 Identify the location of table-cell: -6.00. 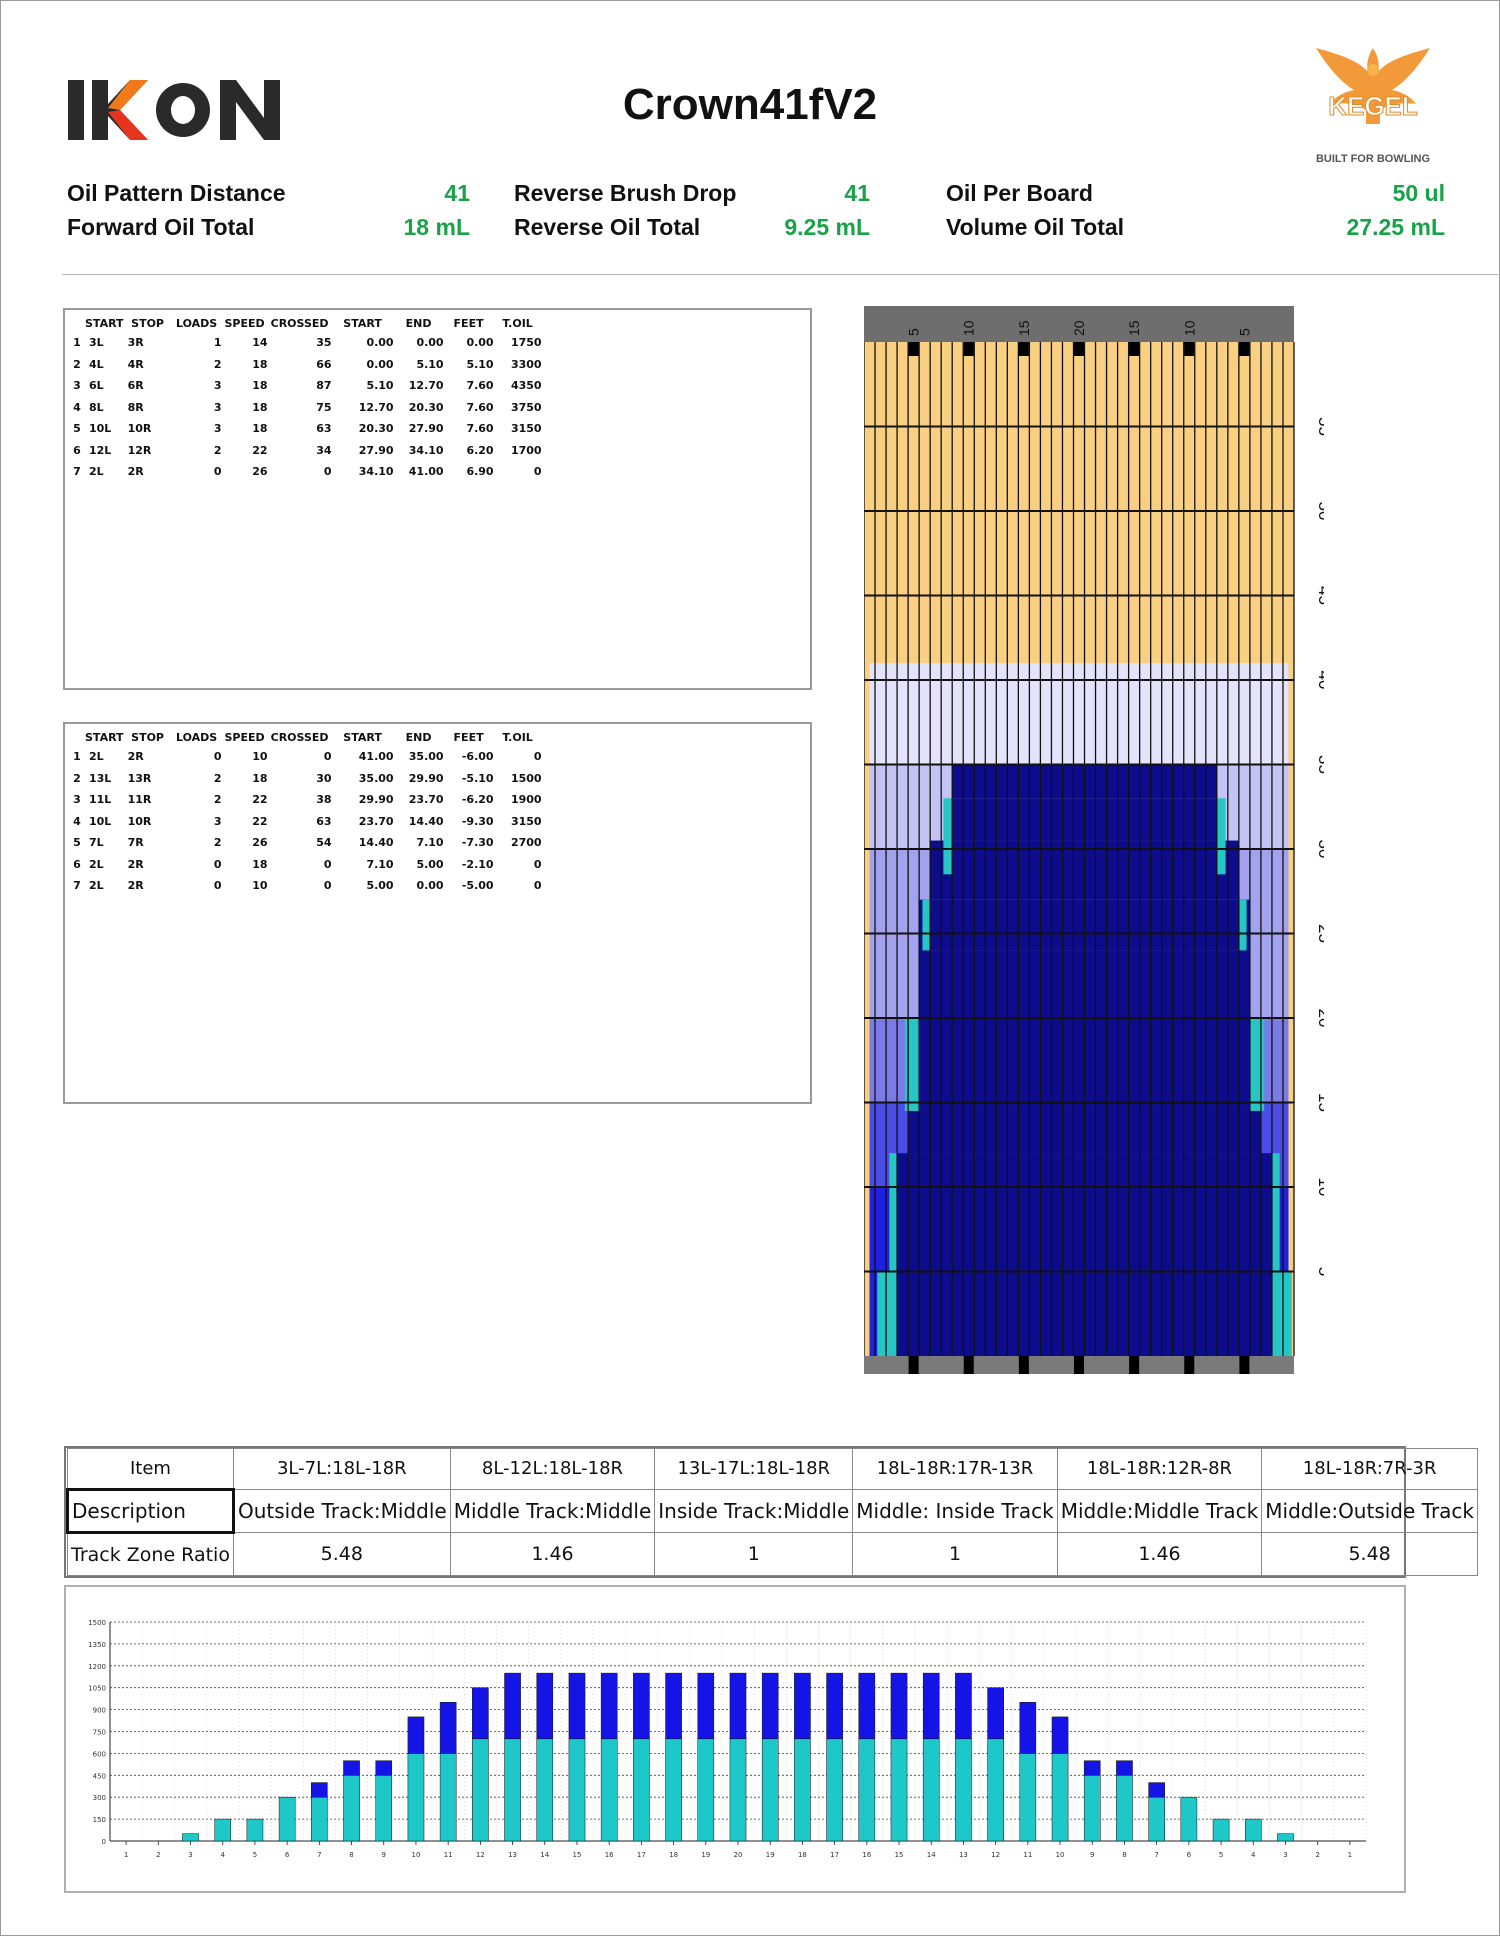
(477, 757).